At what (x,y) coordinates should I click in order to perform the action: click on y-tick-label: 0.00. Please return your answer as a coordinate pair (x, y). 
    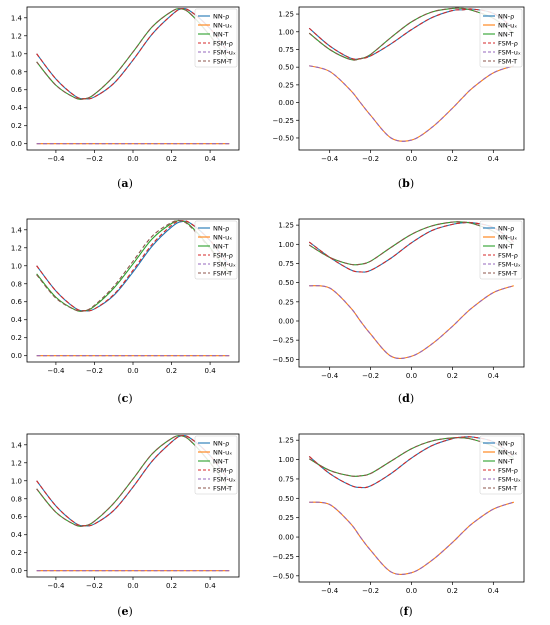
    Looking at the image, I should click on (286, 103).